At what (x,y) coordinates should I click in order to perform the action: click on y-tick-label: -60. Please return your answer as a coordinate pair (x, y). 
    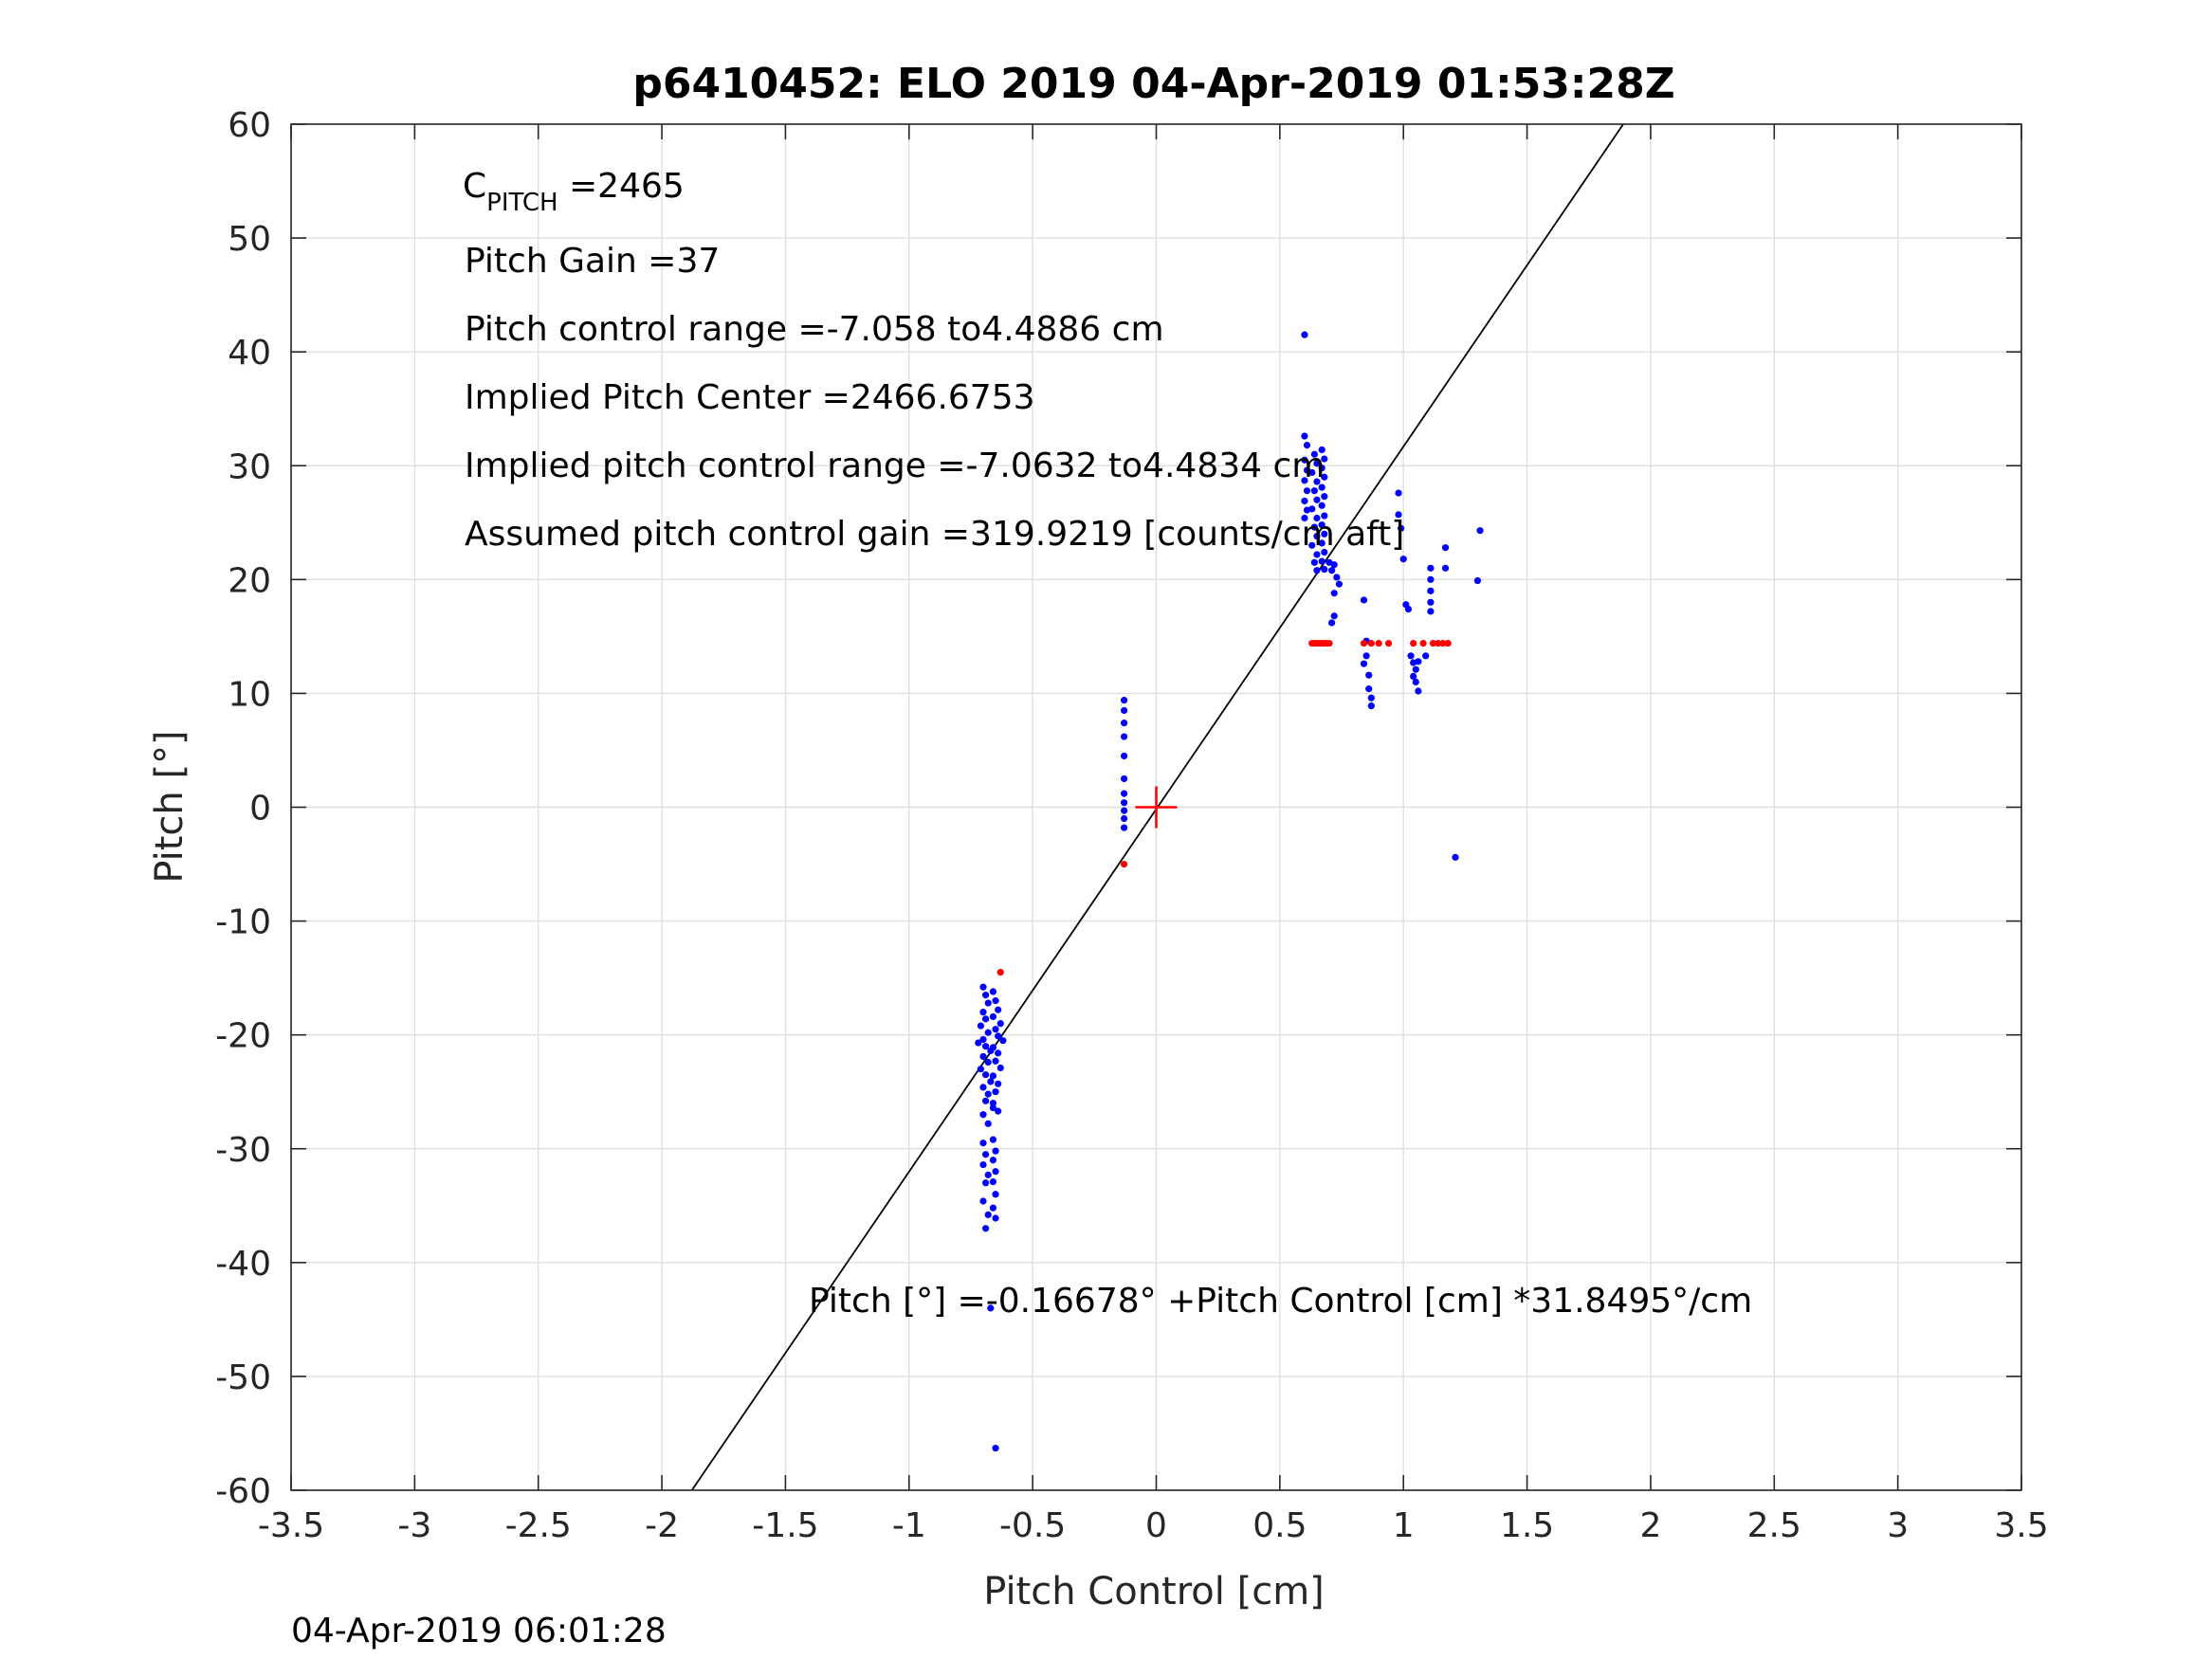
    Looking at the image, I should click on (243, 1491).